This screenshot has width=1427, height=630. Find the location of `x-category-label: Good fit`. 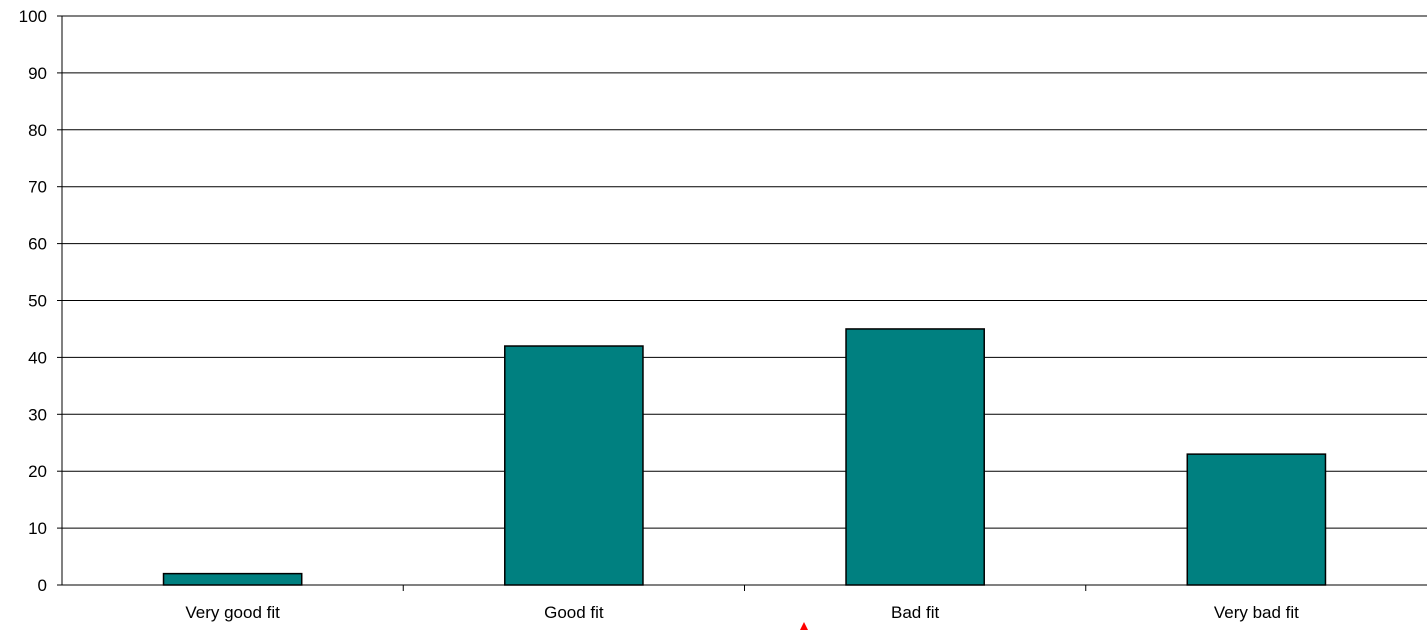

x-category-label: Good fit is located at coordinates (574, 612).